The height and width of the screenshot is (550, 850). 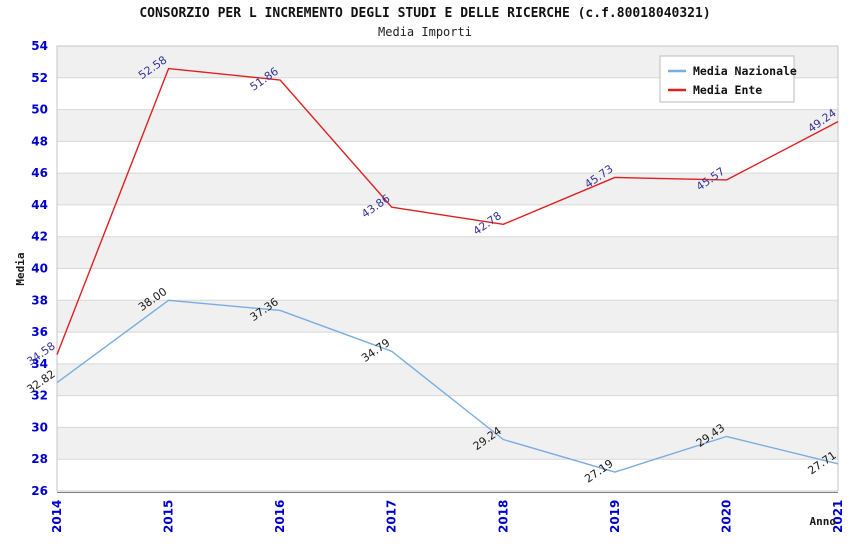 I want to click on legend-label: Media Ente, so click(x=727, y=90).